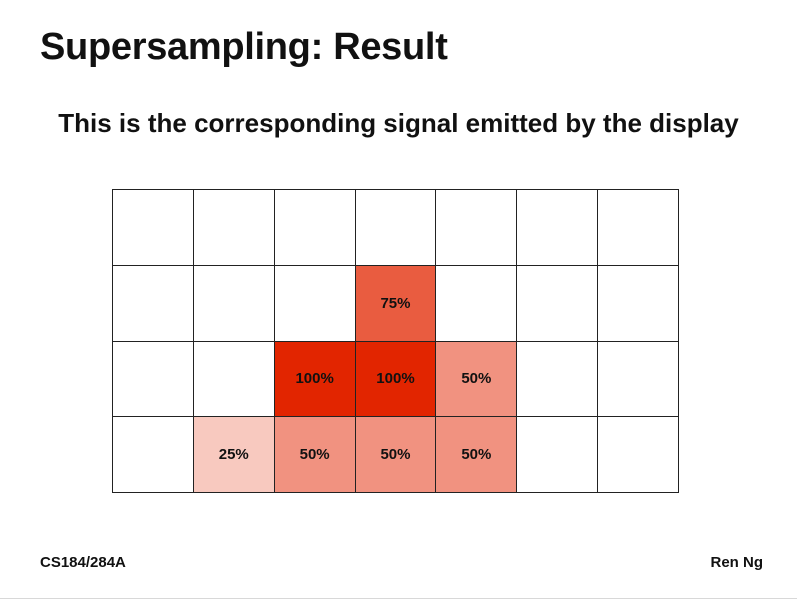 This screenshot has width=797, height=603. Describe the element at coordinates (244, 47) in the screenshot. I see `slide-title: Supersampling: Result` at that location.